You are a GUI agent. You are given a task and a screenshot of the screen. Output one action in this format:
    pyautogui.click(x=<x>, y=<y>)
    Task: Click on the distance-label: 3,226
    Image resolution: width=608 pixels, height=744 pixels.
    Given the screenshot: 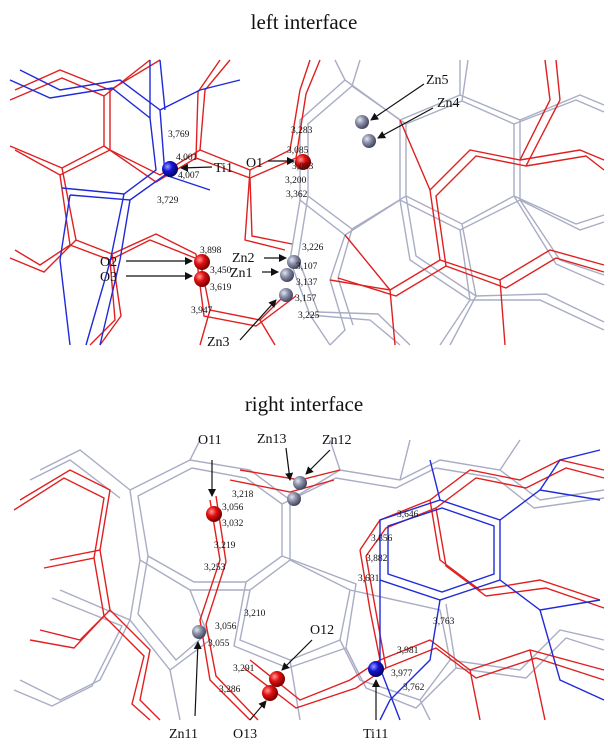 What is the action you would take?
    pyautogui.click(x=313, y=248)
    